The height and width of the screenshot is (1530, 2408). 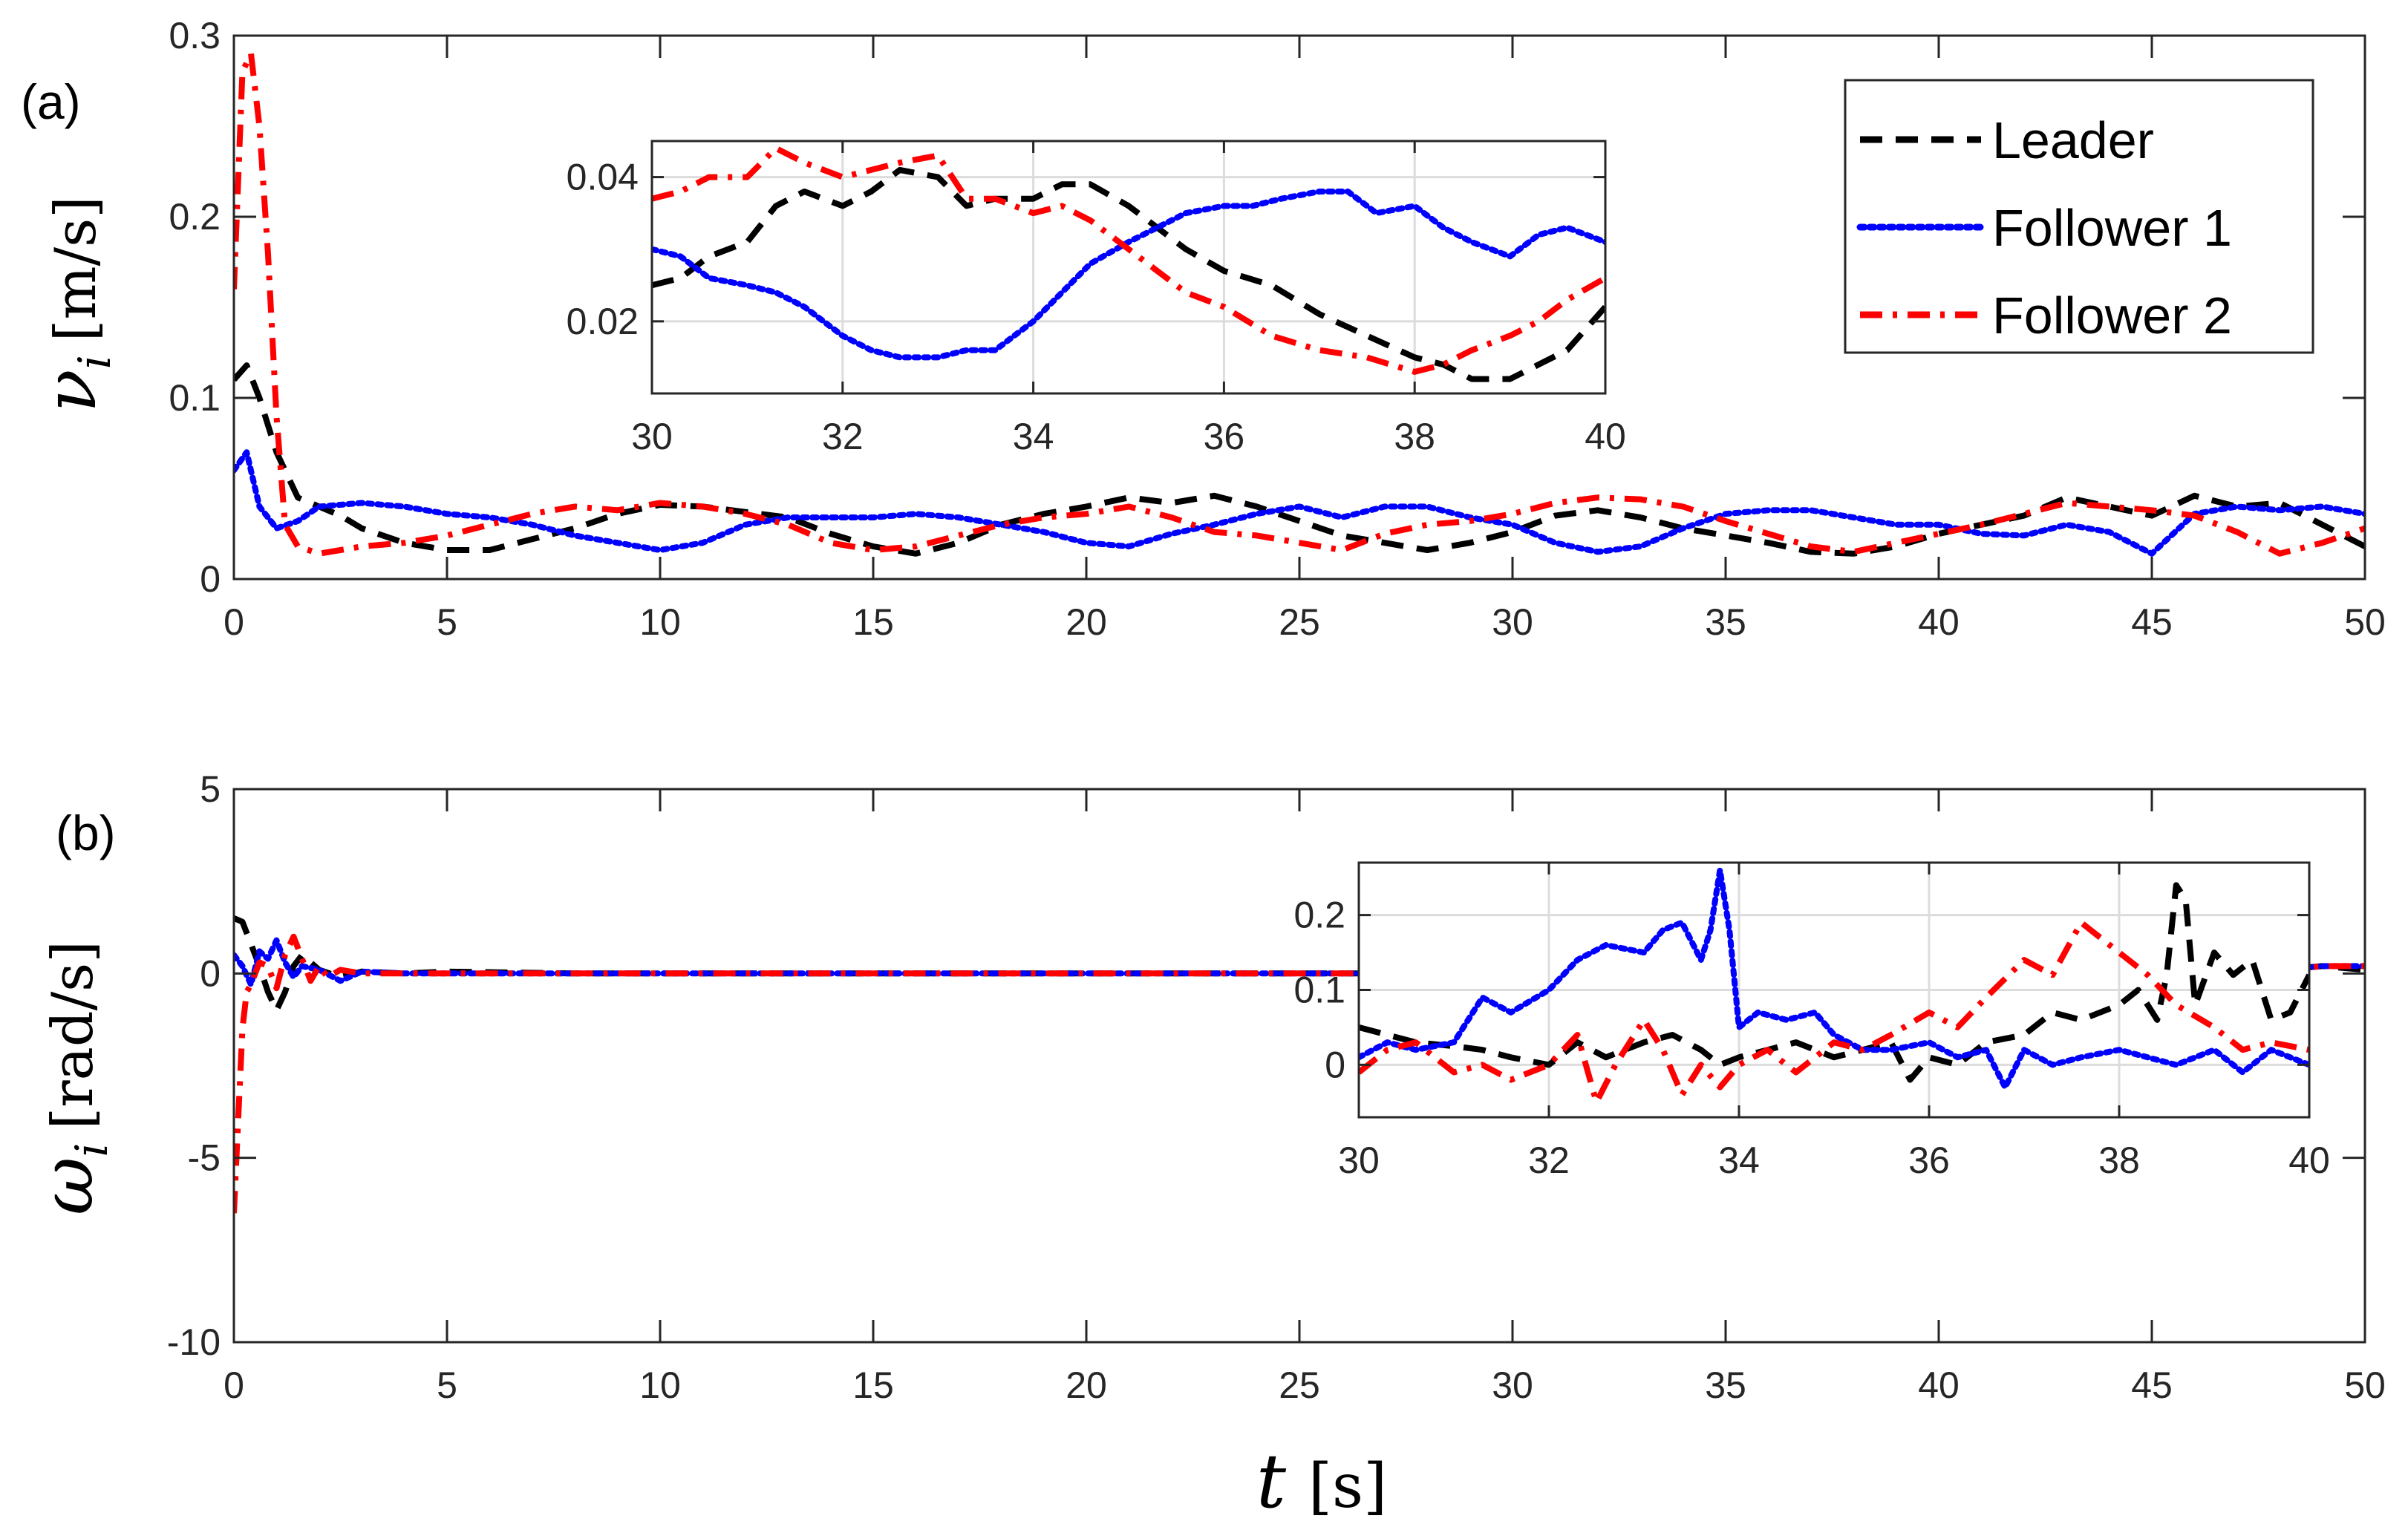 What do you see at coordinates (1929, 1160) in the screenshot?
I see `panel-b-inset-xtick-label: 36` at bounding box center [1929, 1160].